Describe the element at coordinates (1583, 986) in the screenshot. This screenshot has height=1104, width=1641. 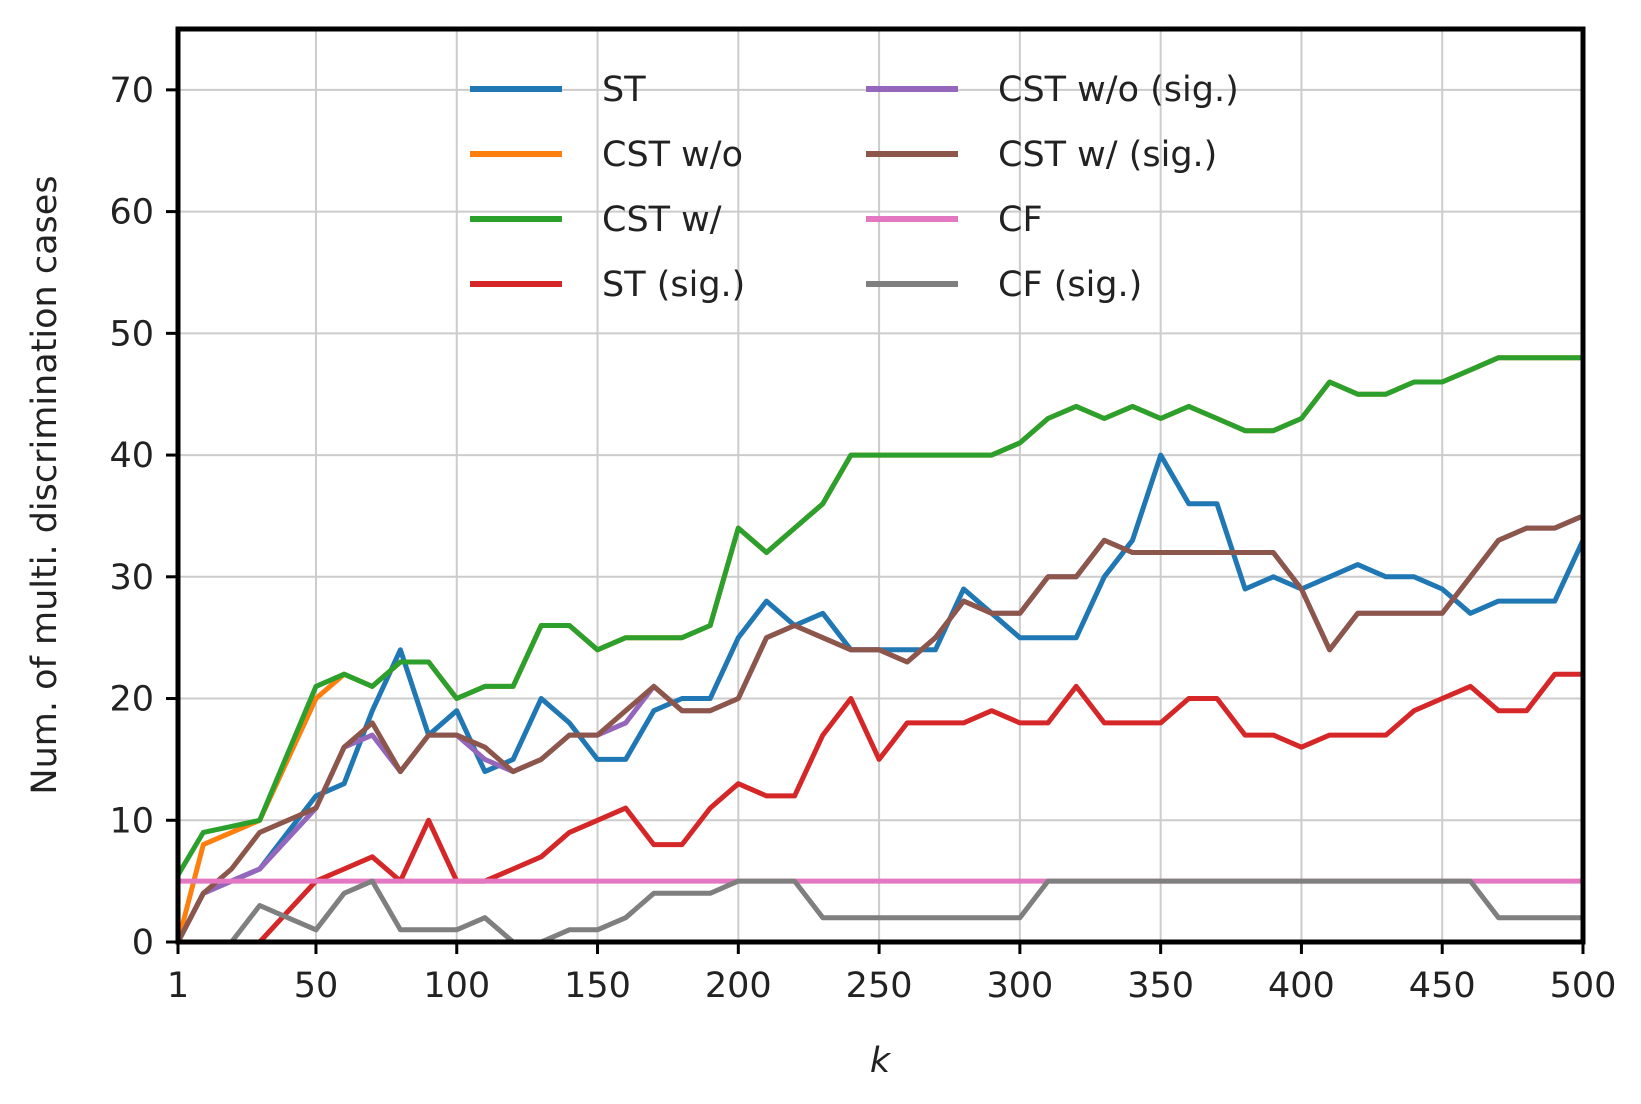
I see `x-tick-label: 500` at that location.